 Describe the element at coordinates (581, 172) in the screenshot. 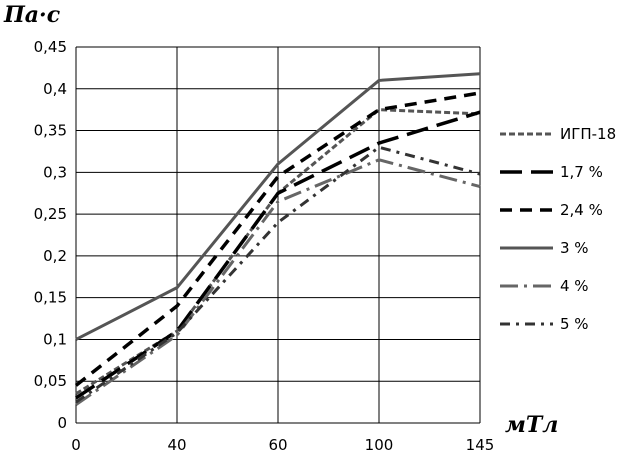

I see `legend-label: 1,7 %` at that location.